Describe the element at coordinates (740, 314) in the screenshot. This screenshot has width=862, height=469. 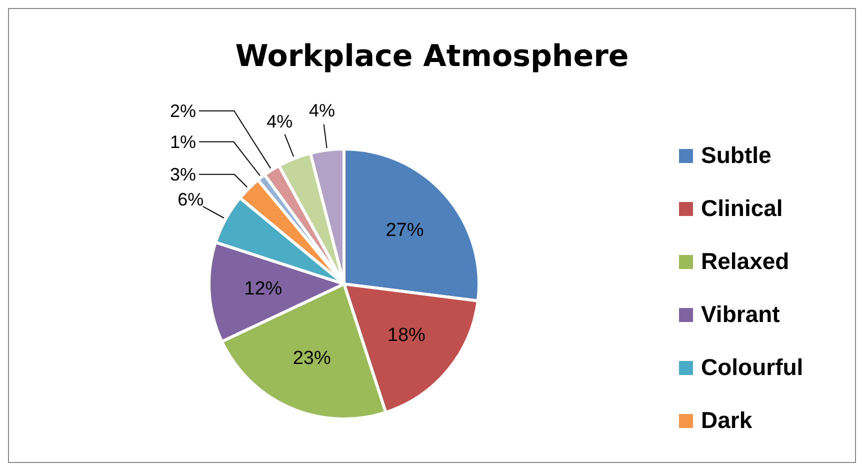
I see `legend-label: Vibrant` at that location.